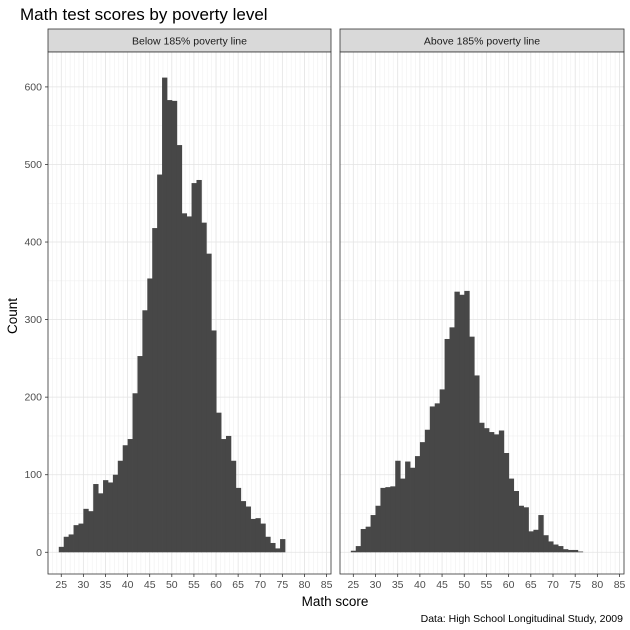  Describe the element at coordinates (150, 585) in the screenshot. I see `x-tick-label: 45` at that location.